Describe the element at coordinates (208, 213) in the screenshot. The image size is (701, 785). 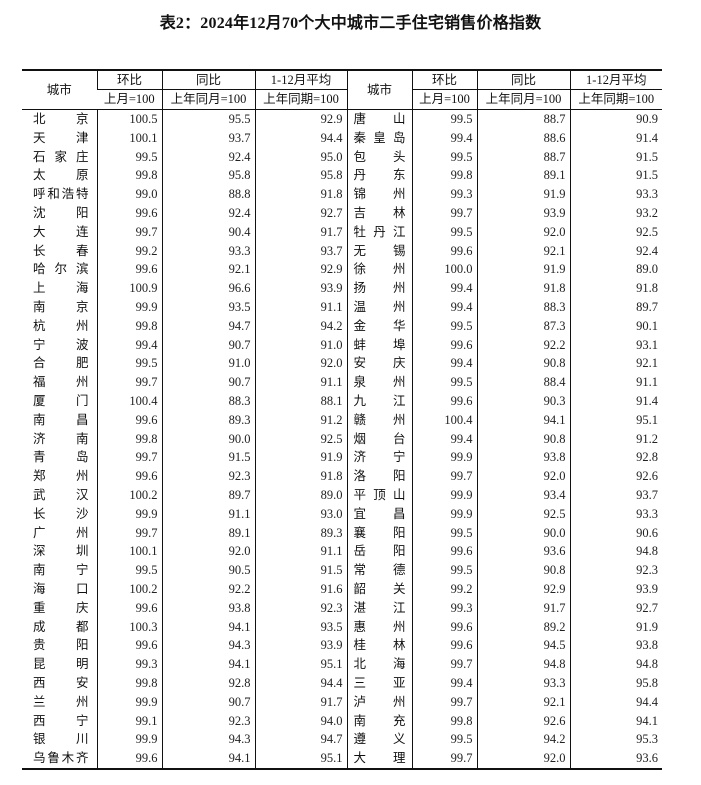
I see `cell-yoy: 92.4` at that location.